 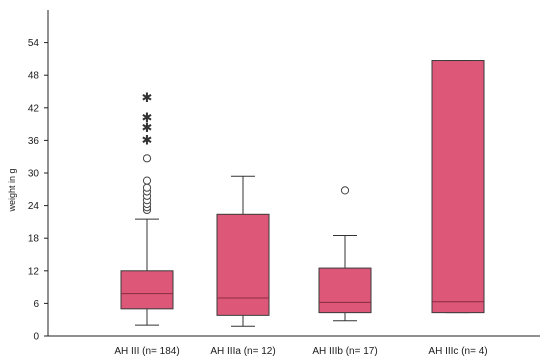 What do you see at coordinates (34, 271) in the screenshot?
I see `y-tick-label: 12` at bounding box center [34, 271].